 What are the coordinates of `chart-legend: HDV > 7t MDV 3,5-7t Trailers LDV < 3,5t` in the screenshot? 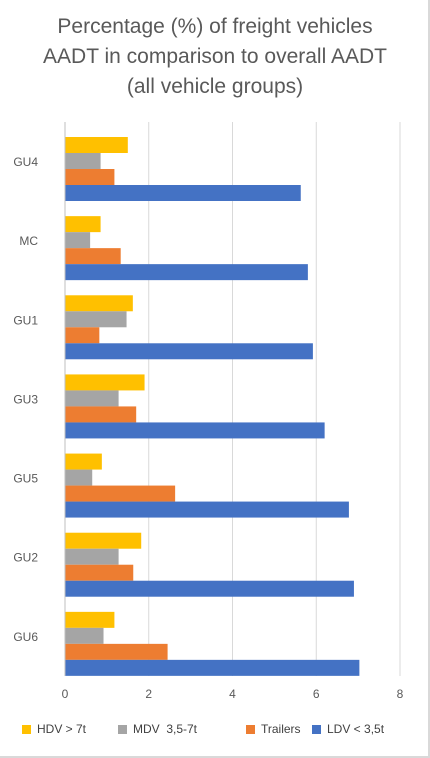 It's located at (222, 732).